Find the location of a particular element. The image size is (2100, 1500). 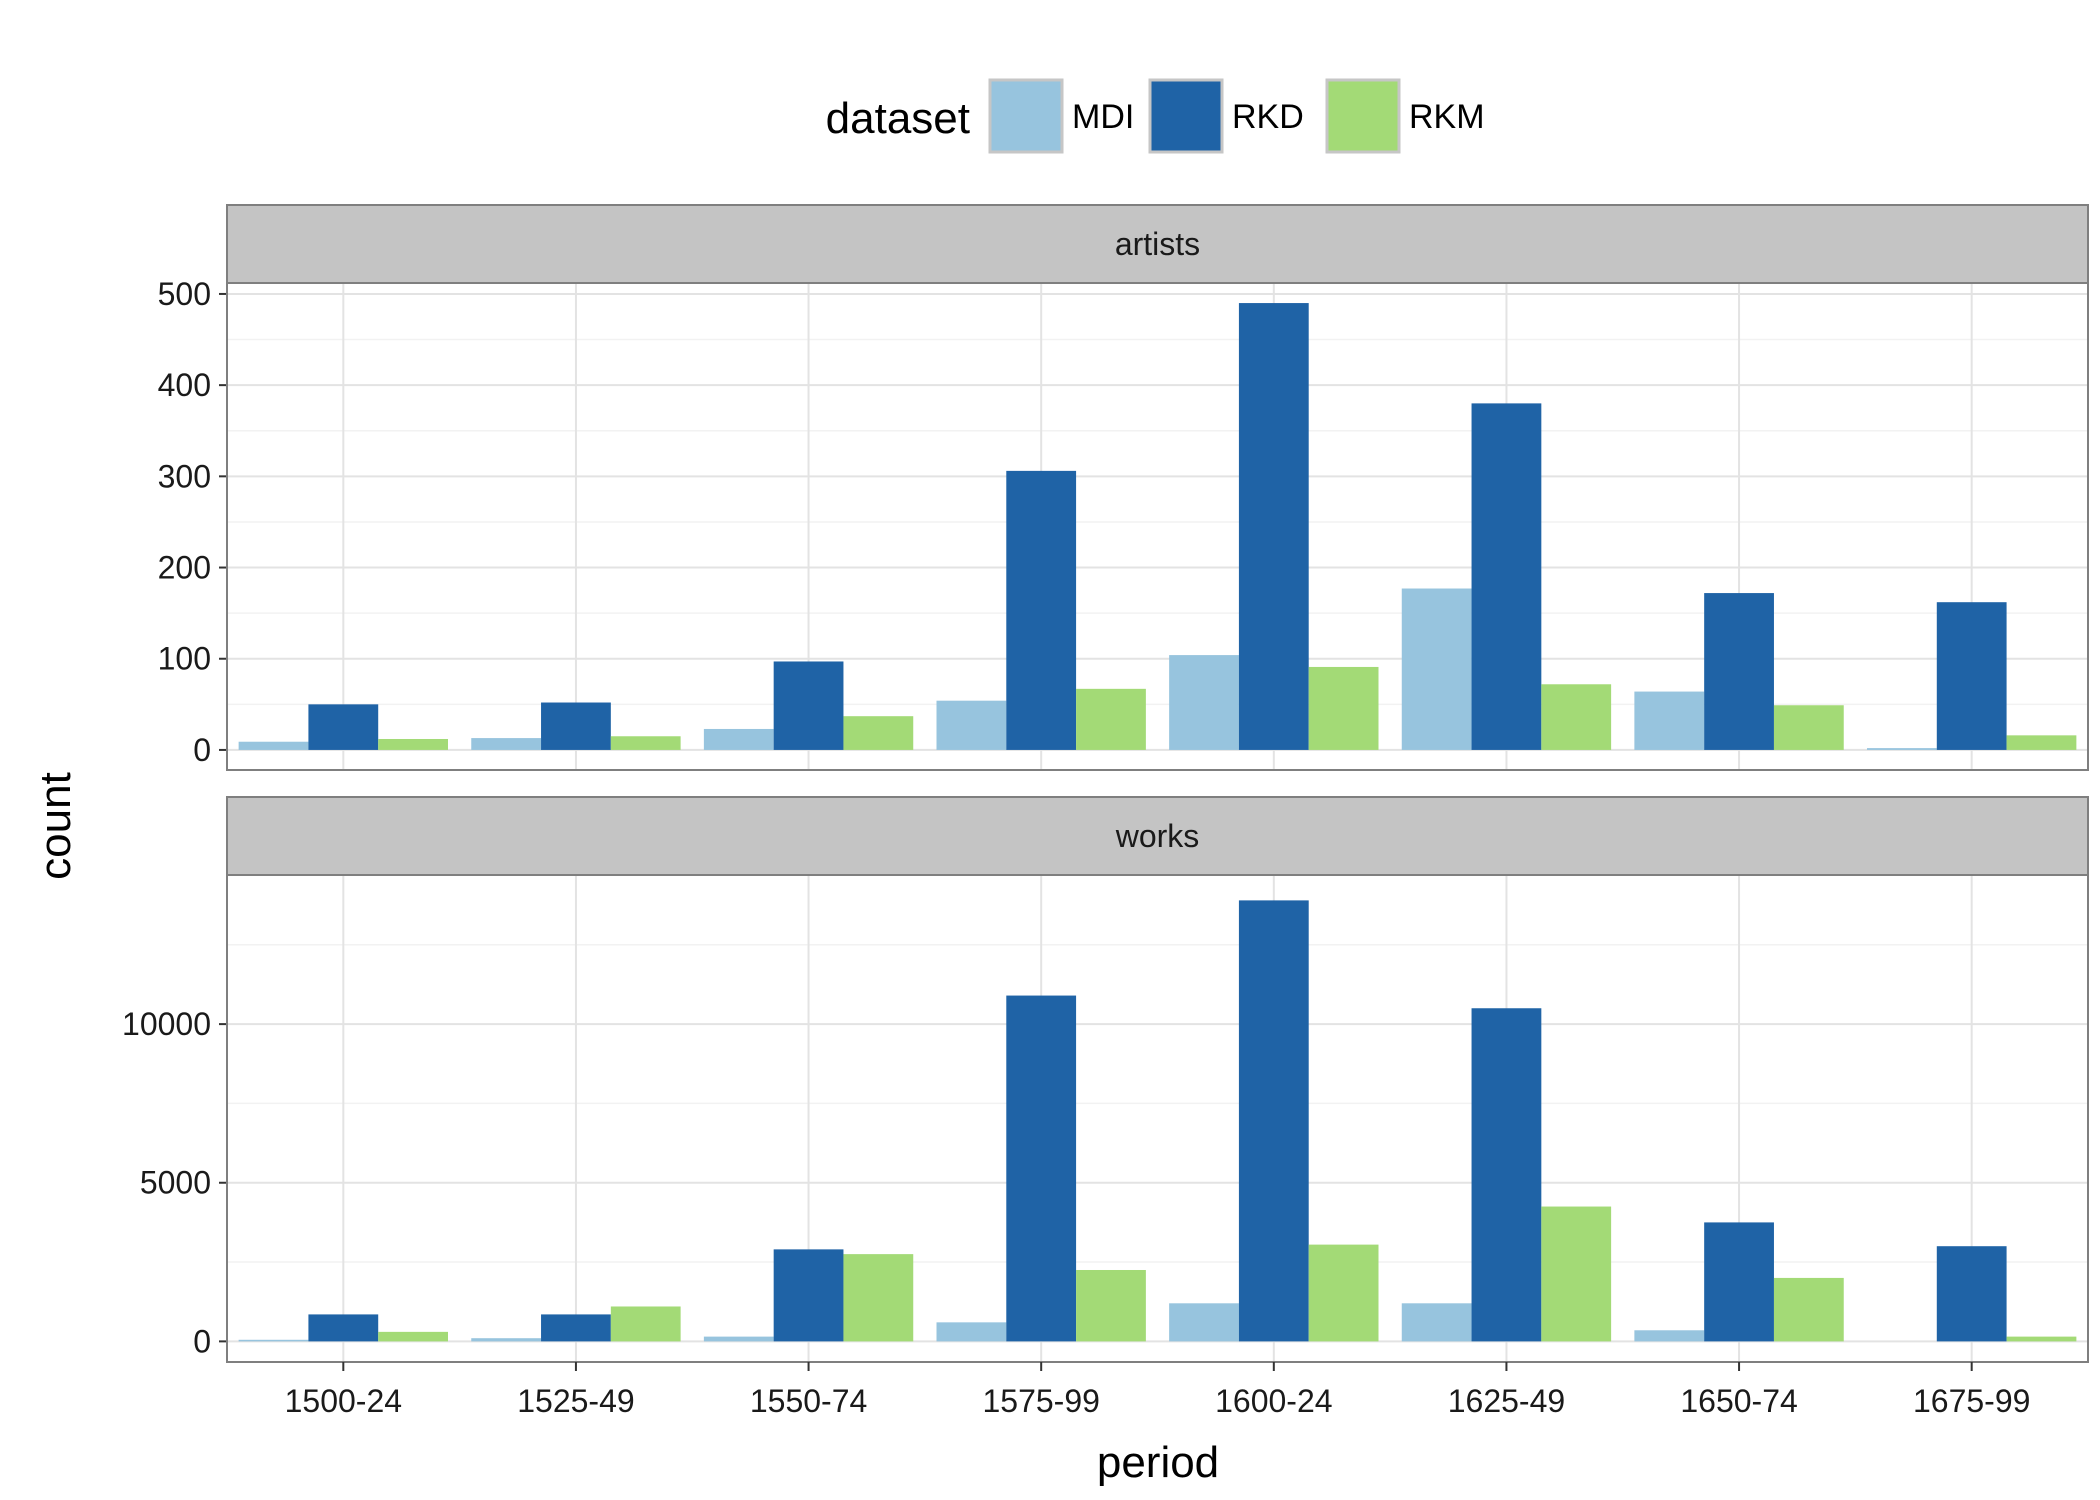

legend: dataset MDI RKD RKM is located at coordinates (1155, 116).